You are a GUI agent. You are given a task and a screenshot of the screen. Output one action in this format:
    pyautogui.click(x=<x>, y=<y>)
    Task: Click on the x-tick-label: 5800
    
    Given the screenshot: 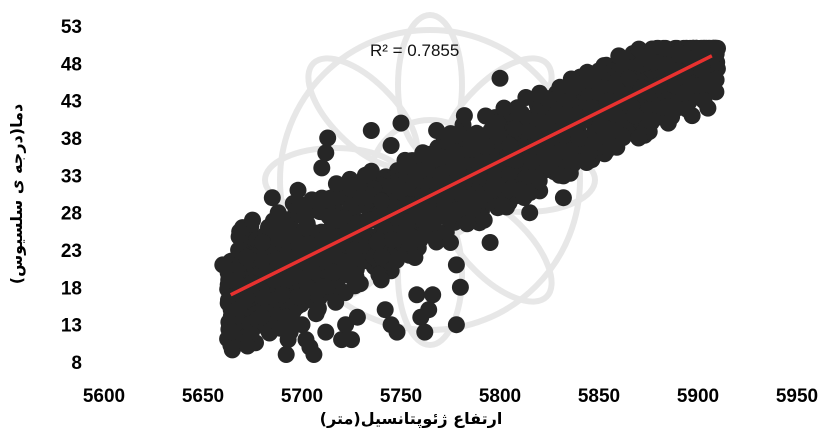 What is the action you would take?
    pyautogui.click(x=500, y=396)
    